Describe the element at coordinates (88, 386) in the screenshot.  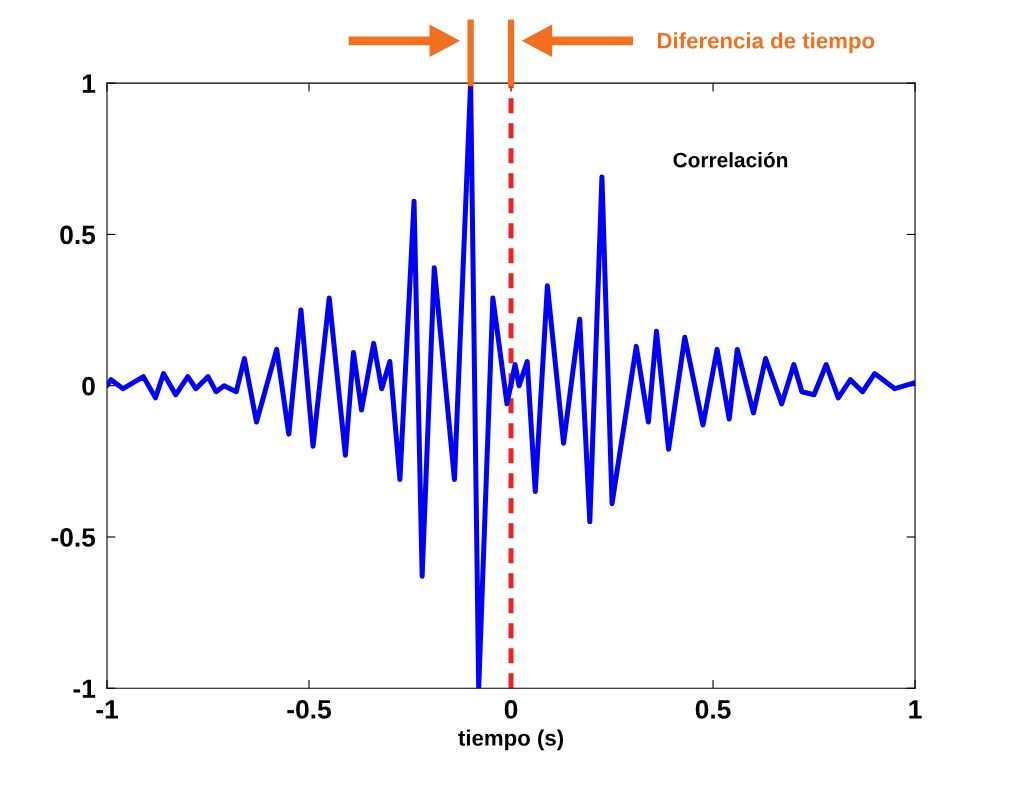
I see `y-tick-label: 0` at that location.